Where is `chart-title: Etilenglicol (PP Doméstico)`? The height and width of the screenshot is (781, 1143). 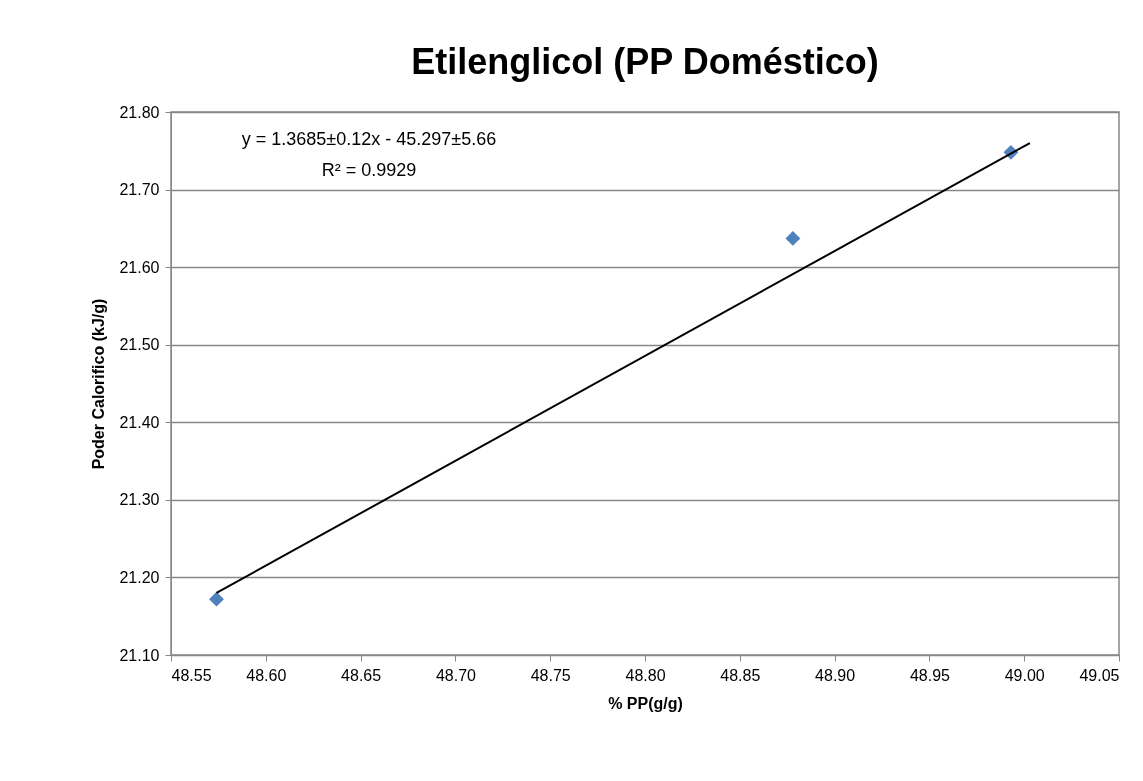 chart-title: Etilenglicol (PP Doméstico) is located at coordinates (645, 61).